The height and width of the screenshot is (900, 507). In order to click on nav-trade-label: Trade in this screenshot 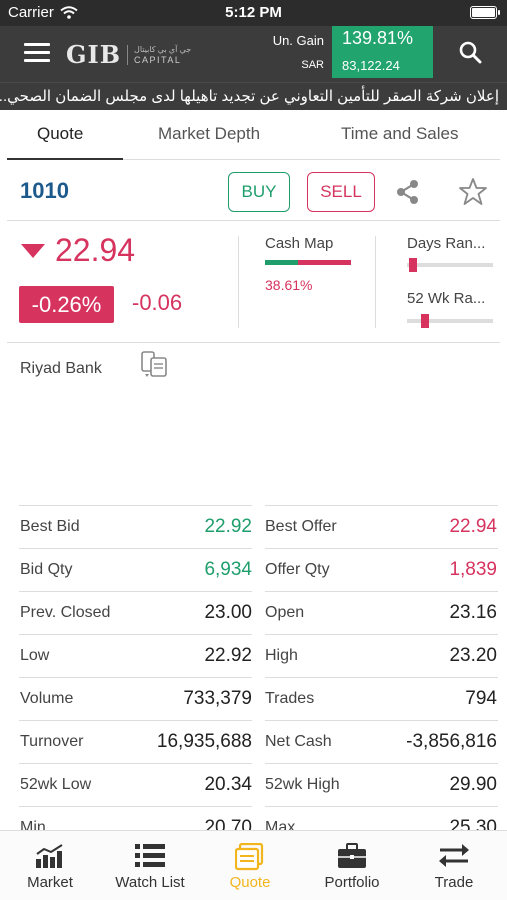, I will do `click(454, 882)`.